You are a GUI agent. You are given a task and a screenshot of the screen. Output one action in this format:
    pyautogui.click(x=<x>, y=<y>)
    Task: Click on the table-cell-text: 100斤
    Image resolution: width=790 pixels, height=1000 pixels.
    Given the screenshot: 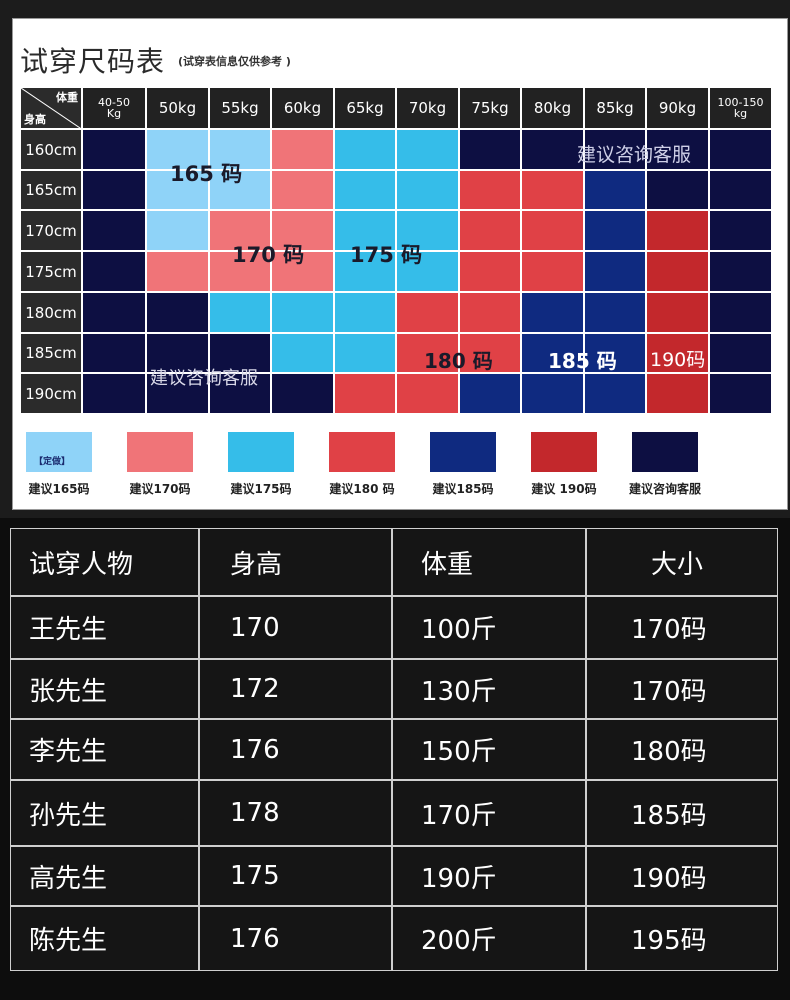 What is the action you would take?
    pyautogui.click(x=459, y=630)
    